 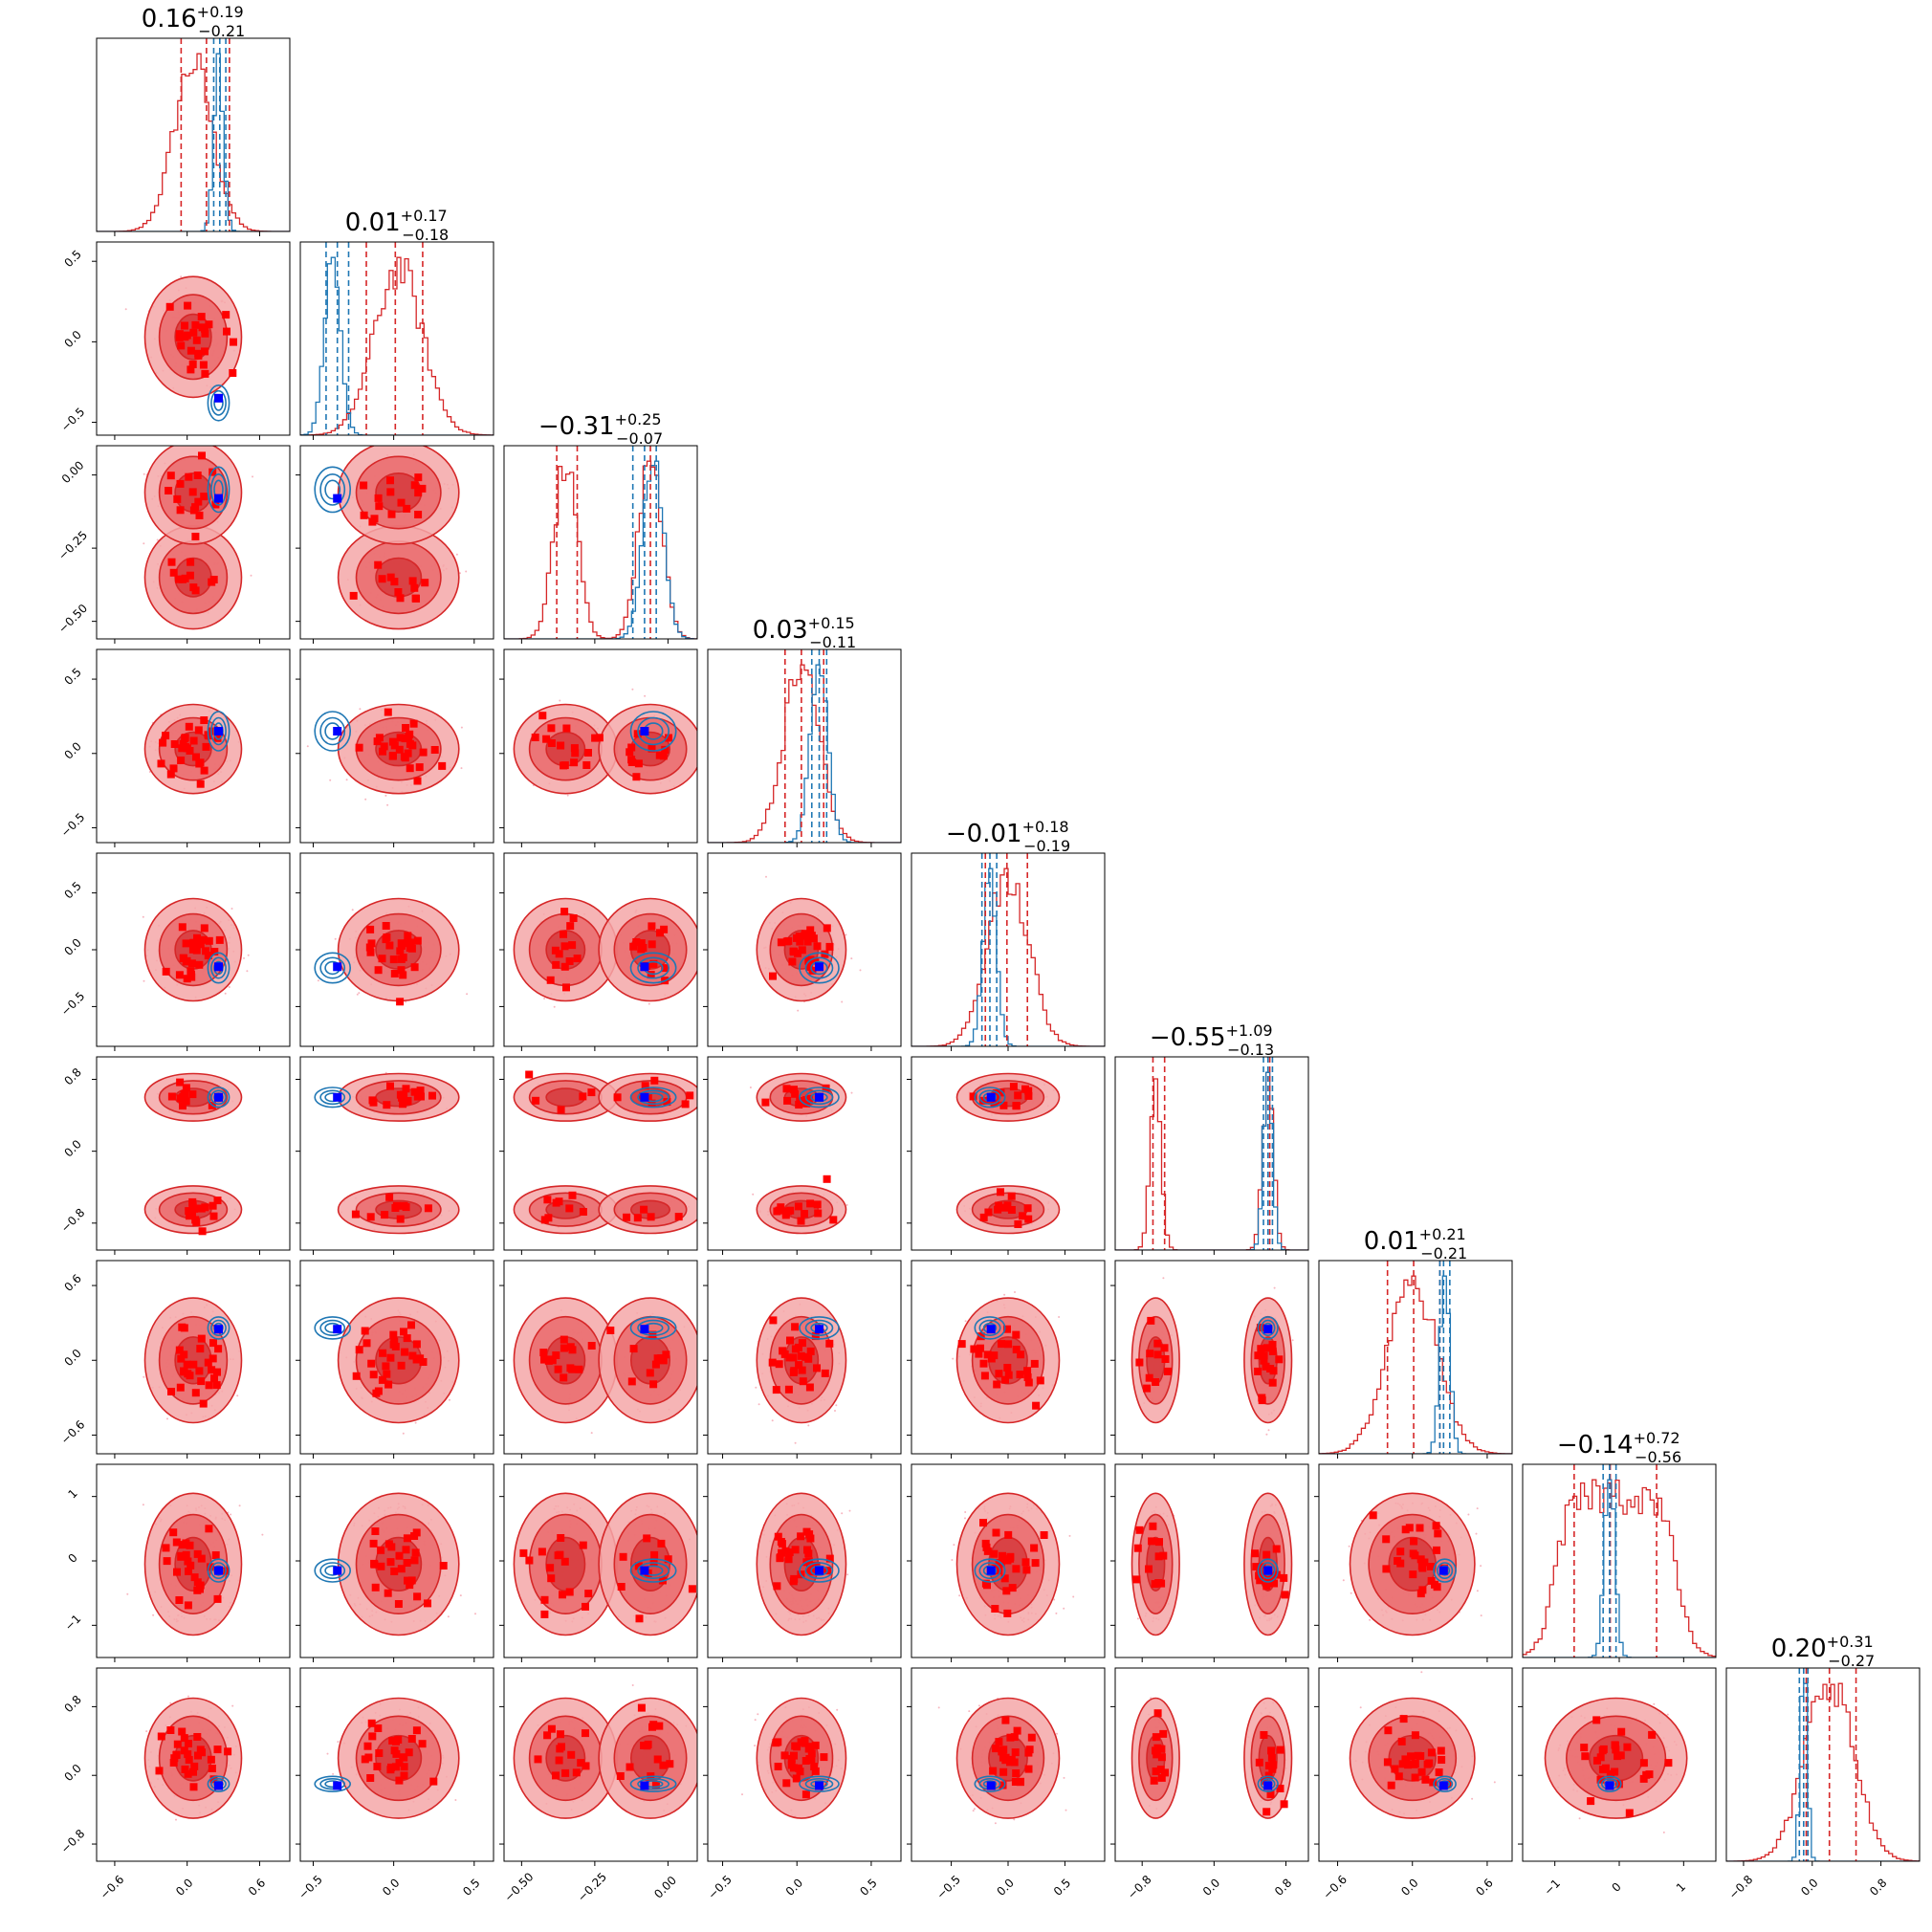 I want to click on hist-panel-3: 0.03+0.15 −0.11, so click(x=804, y=730).